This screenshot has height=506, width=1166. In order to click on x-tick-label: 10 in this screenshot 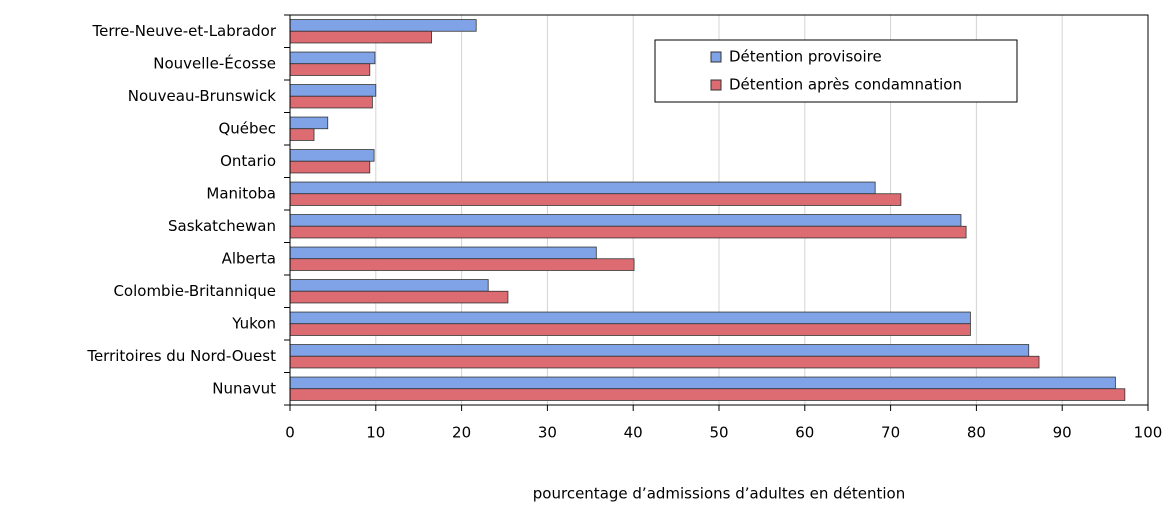, I will do `click(375, 433)`.